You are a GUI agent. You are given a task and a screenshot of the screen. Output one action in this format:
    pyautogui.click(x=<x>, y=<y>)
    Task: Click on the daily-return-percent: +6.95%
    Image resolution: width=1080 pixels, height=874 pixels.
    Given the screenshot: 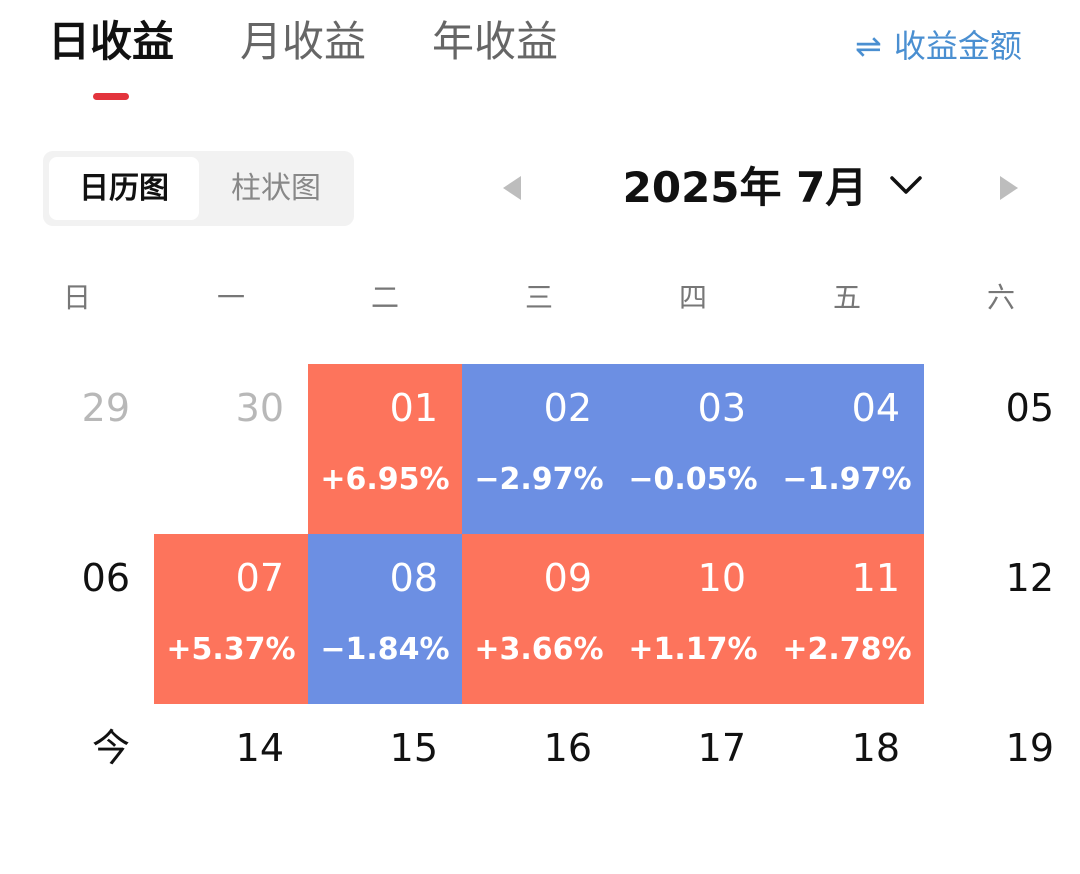 What is the action you would take?
    pyautogui.click(x=385, y=479)
    